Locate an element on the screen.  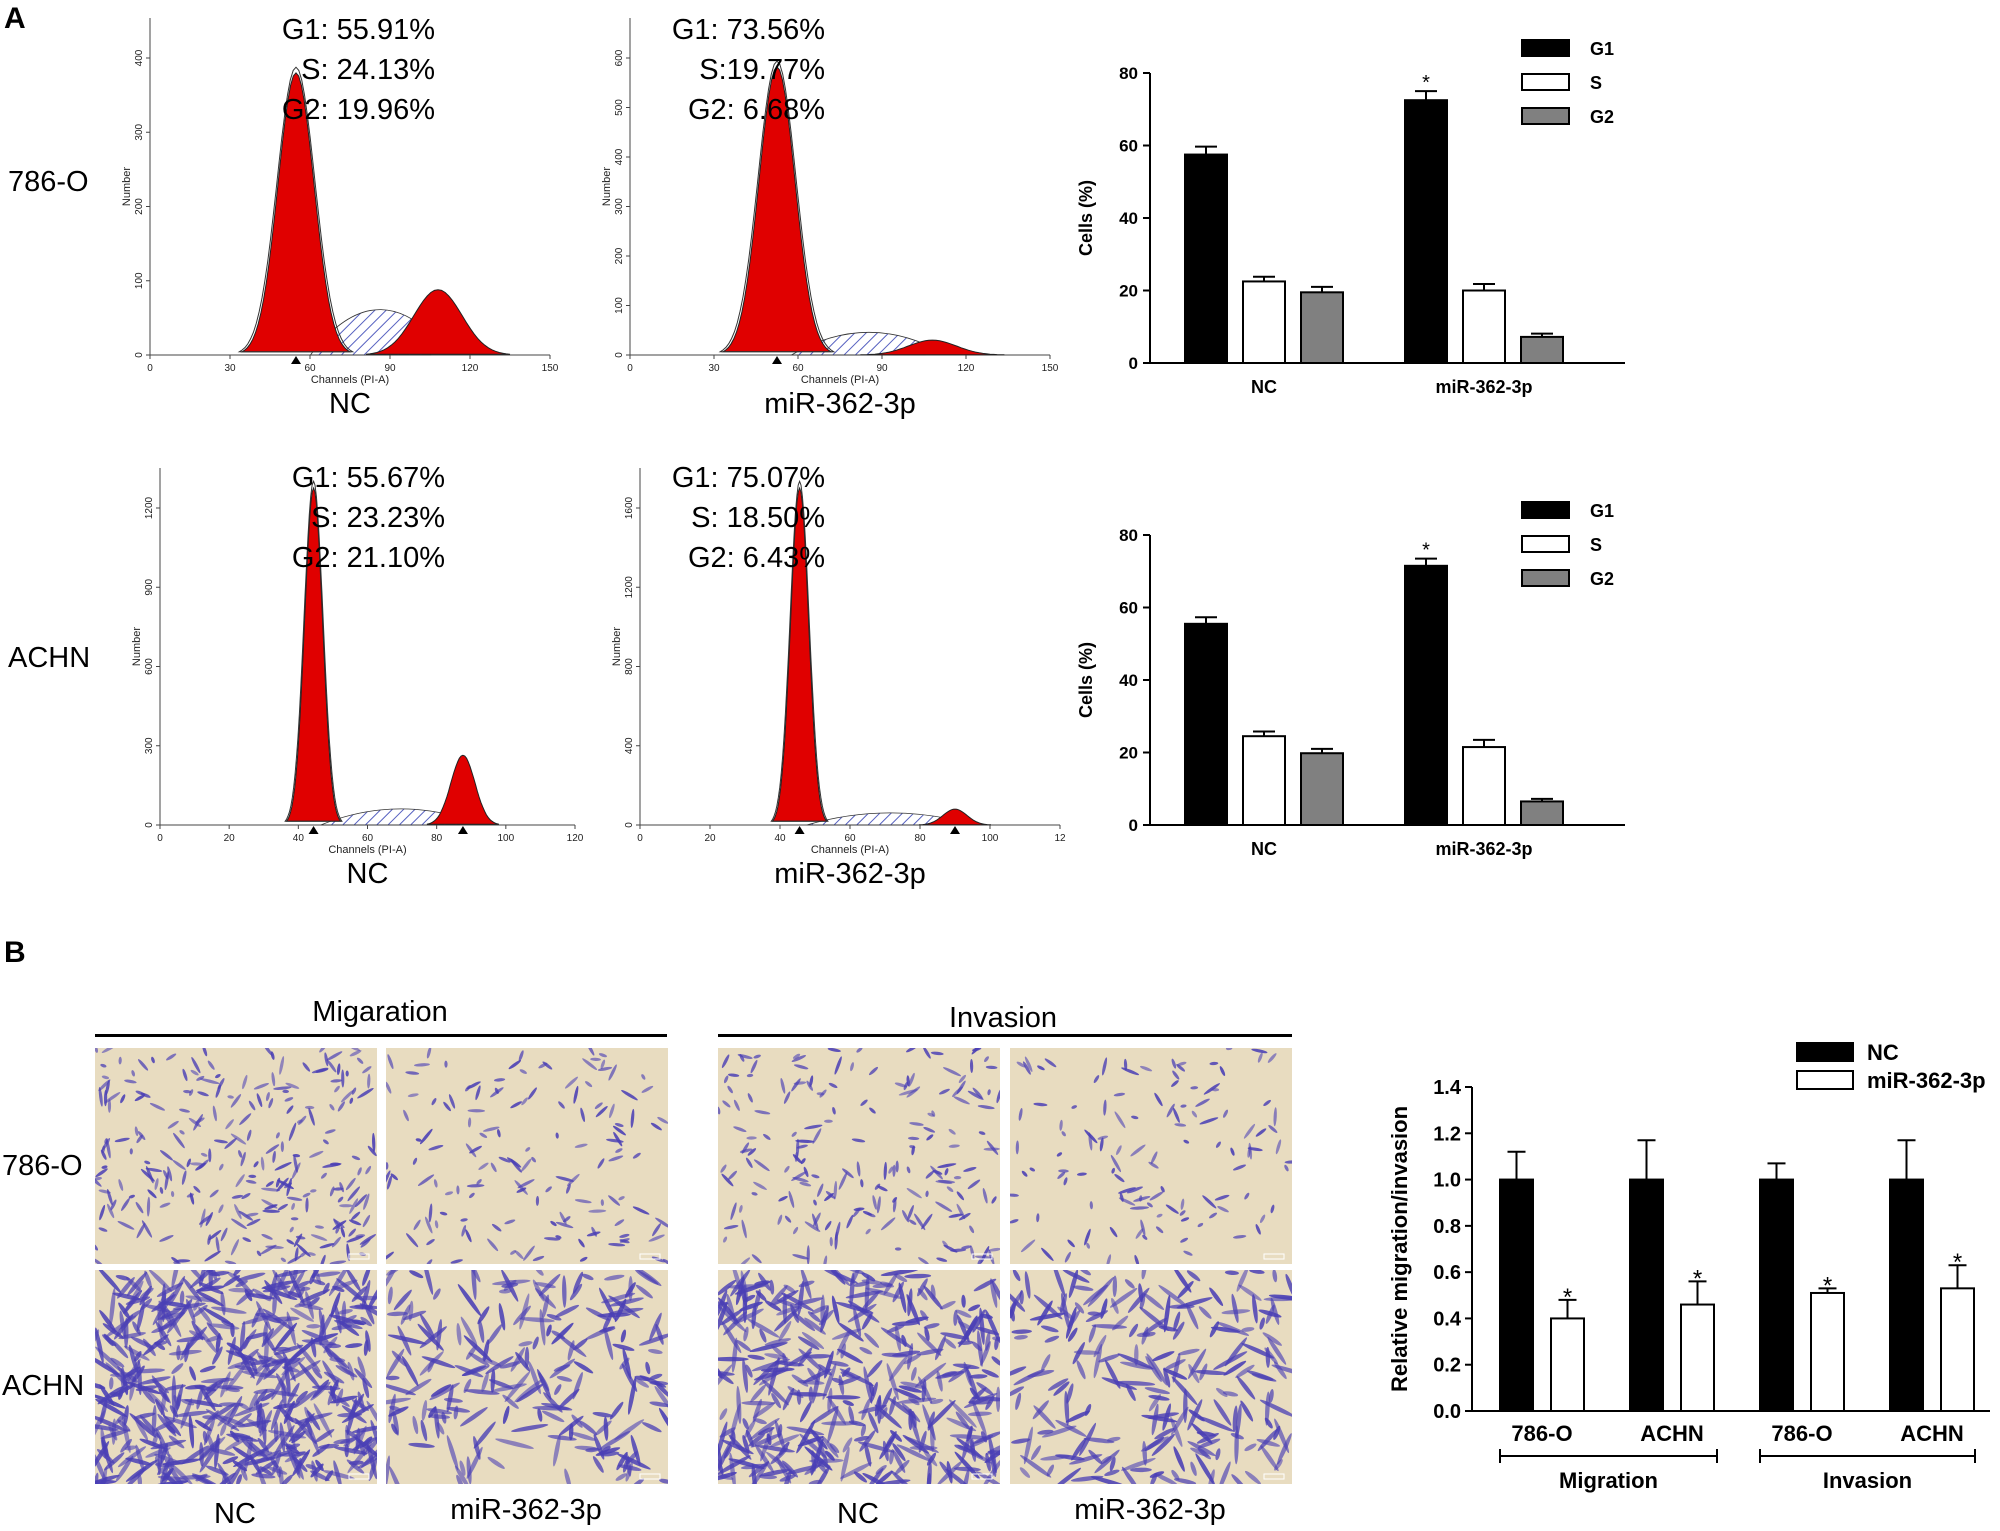
micro-migration-achn-mir is located at coordinates (527, 1377).